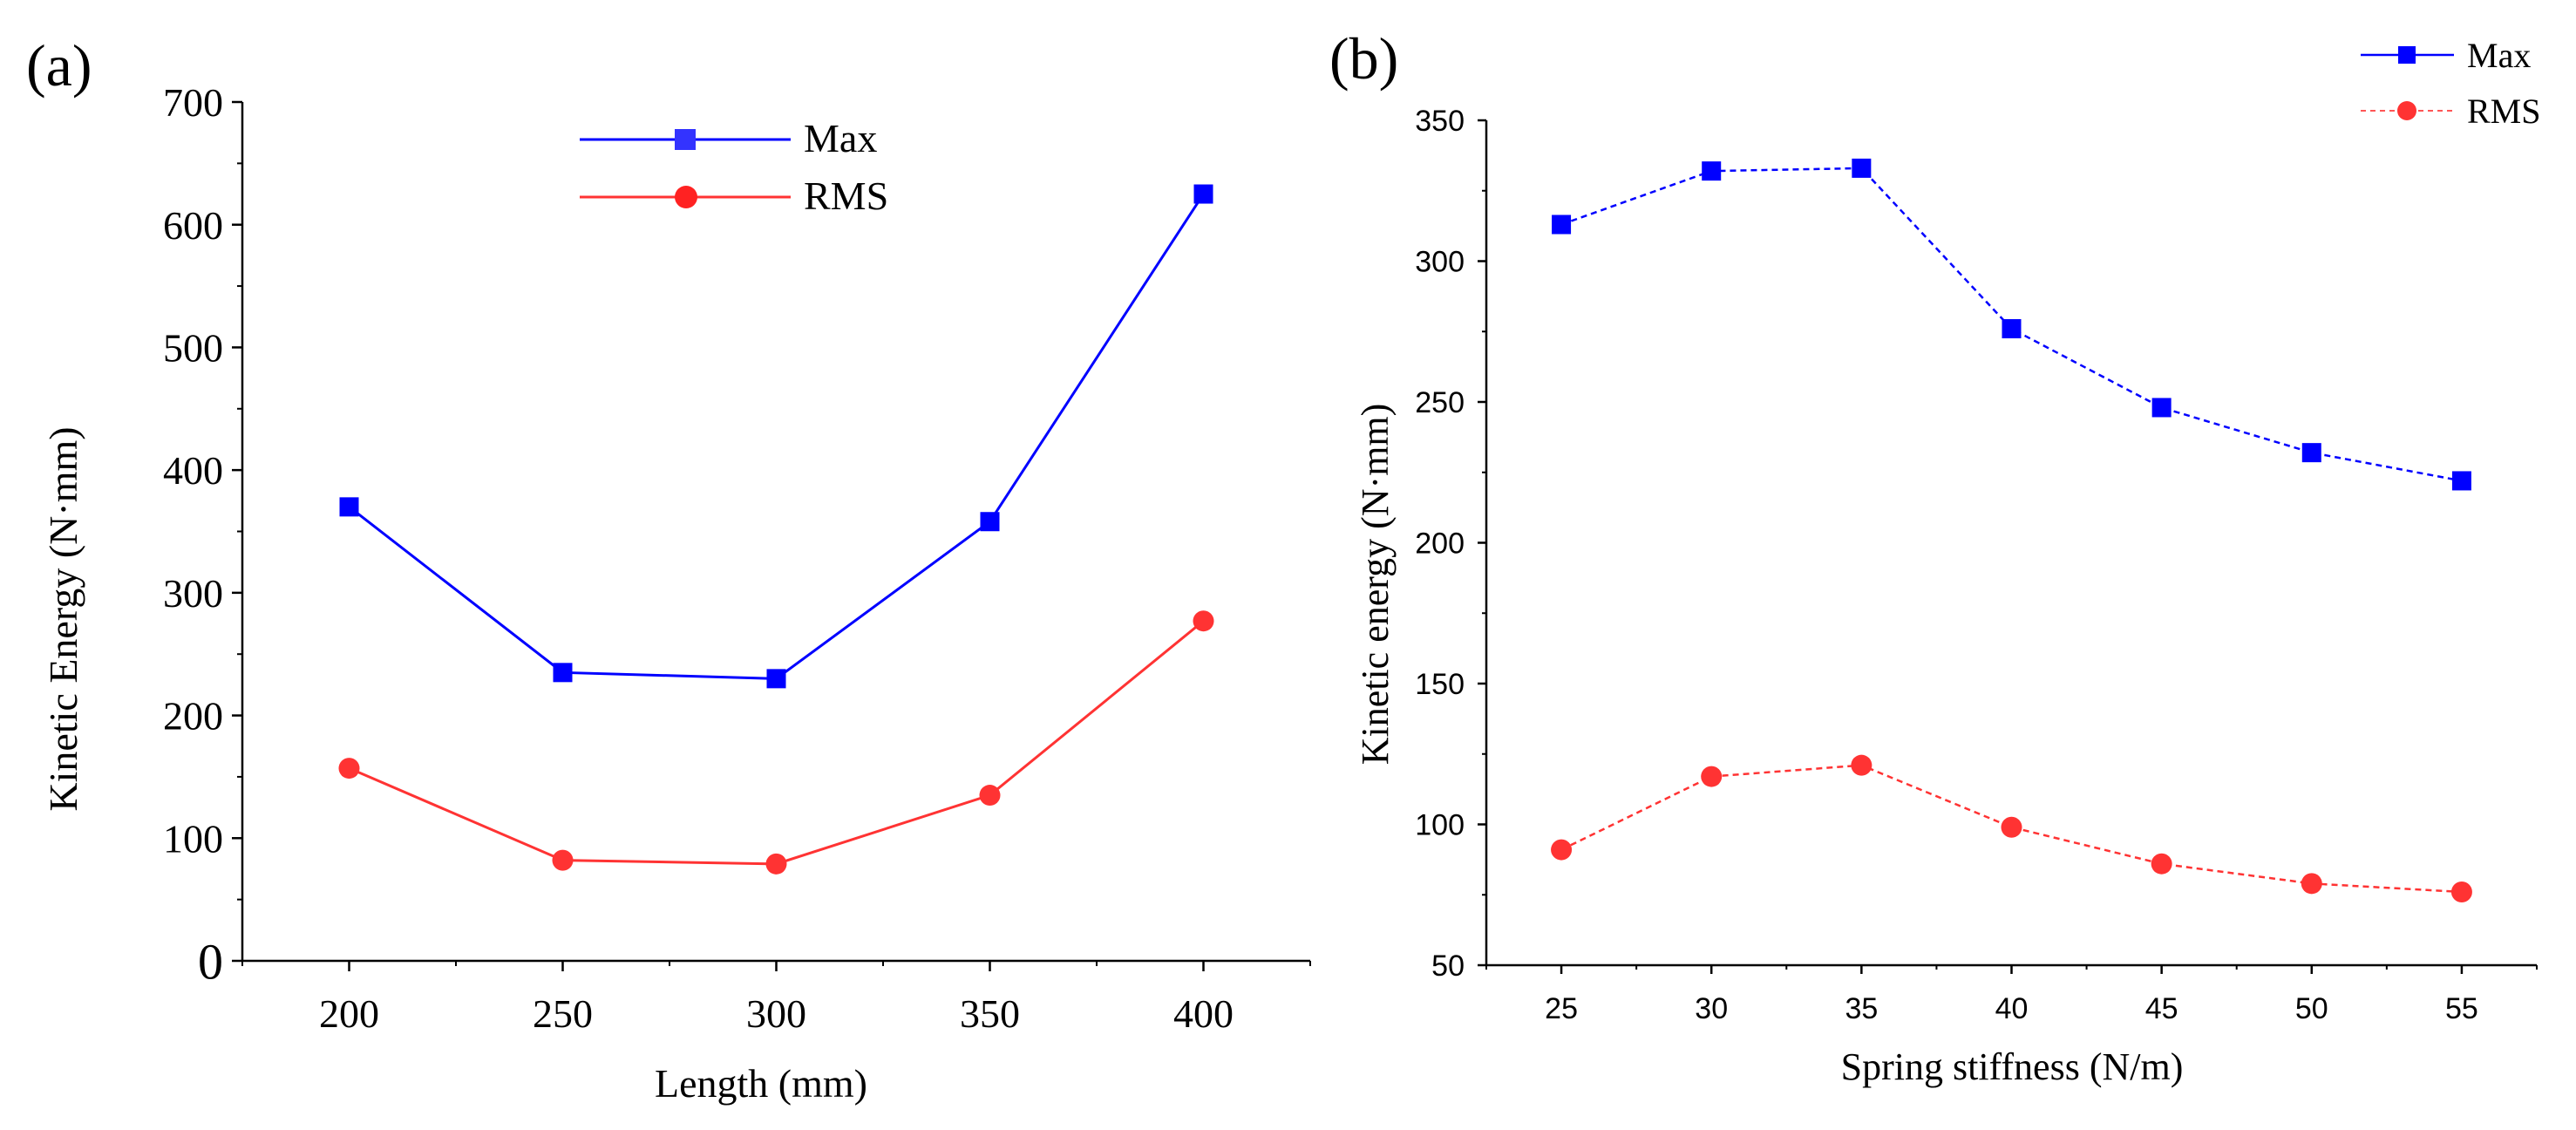  Describe the element at coordinates (193, 470) in the screenshot. I see `y-tick-label: 400` at that location.